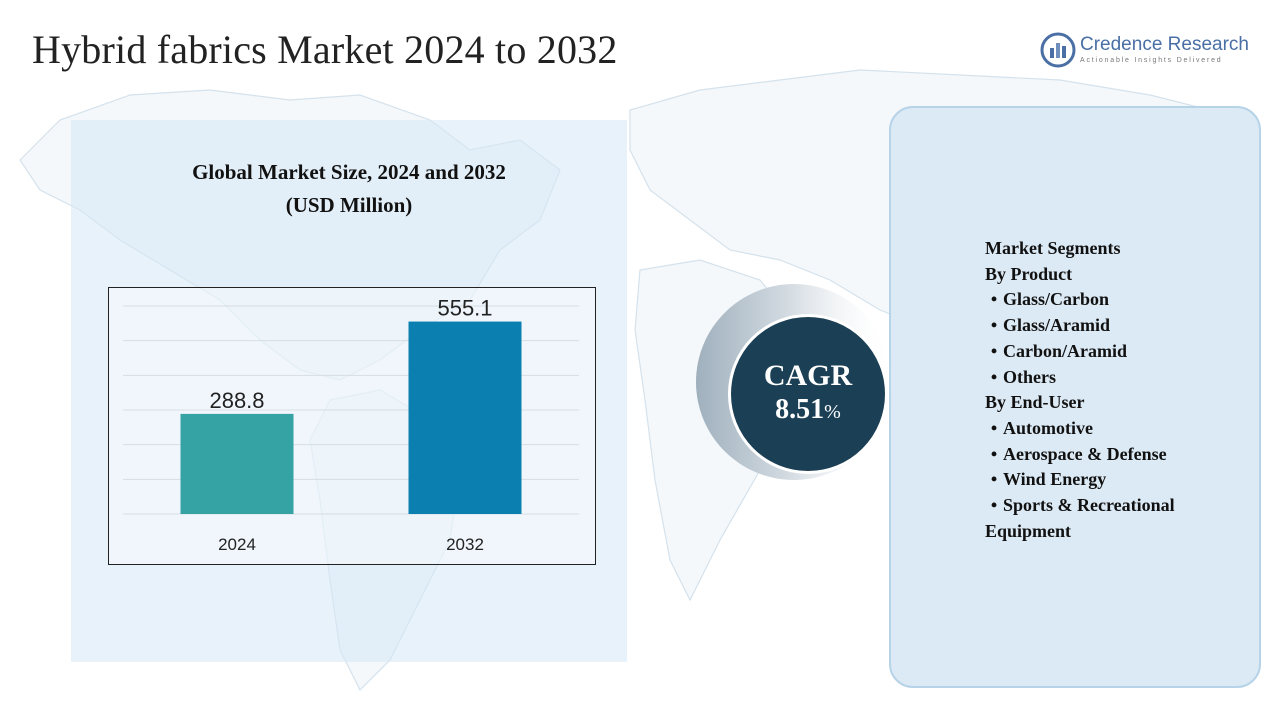 This screenshot has width=1280, height=720. I want to click on chart-title-line1: Global Market Size, 2024 and 2032, so click(349, 172).